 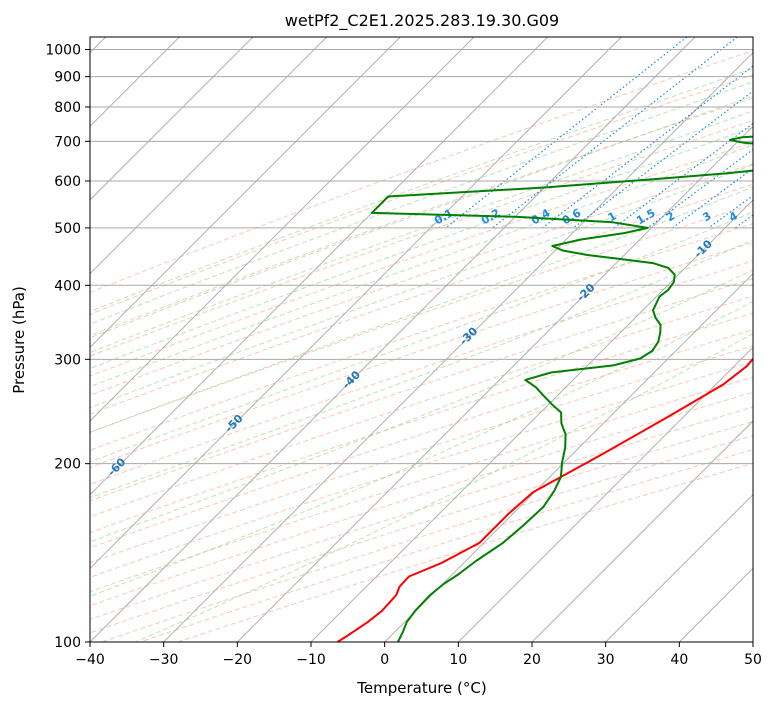 I want to click on y-tick-label: 200, so click(x=67, y=465).